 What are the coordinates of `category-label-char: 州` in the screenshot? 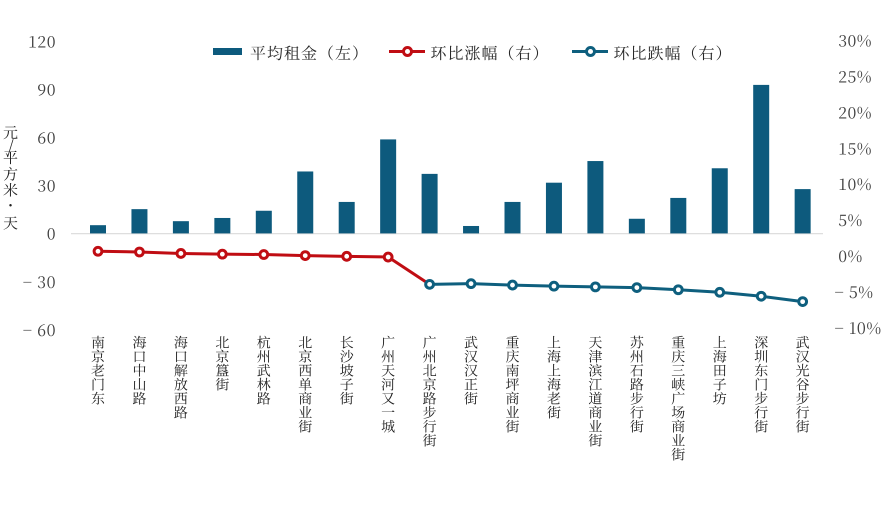 It's located at (430, 356).